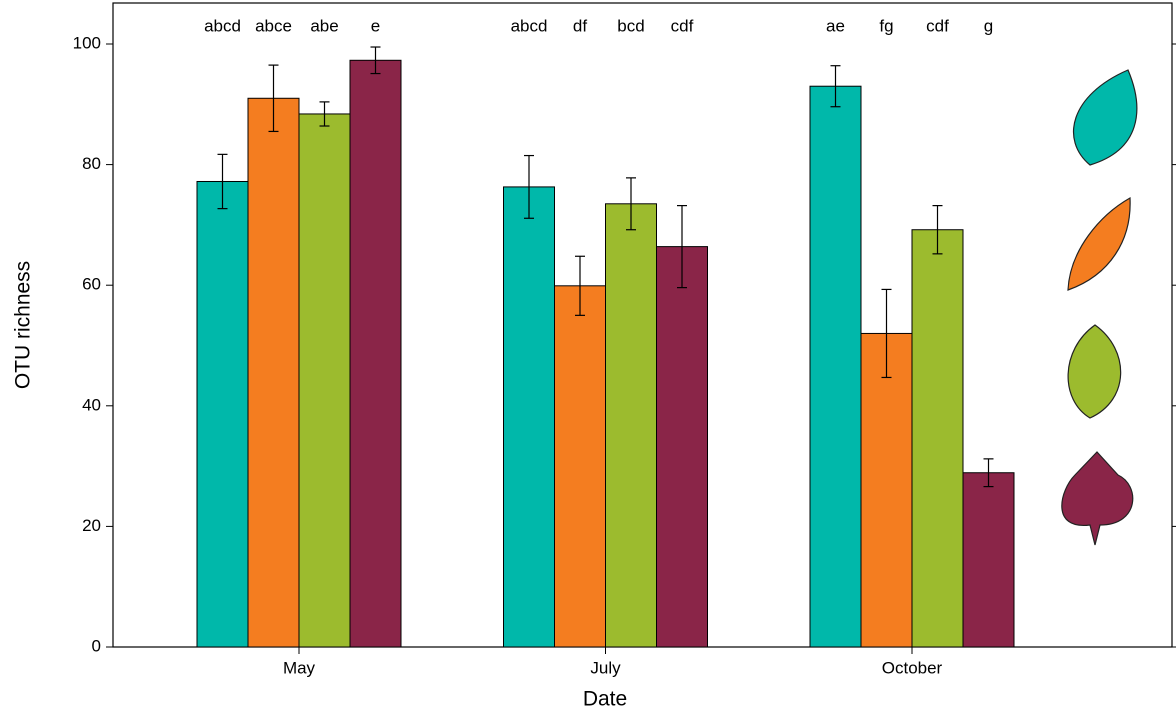 The height and width of the screenshot is (715, 1176). I want to click on x-axis-title: Date, so click(605, 699).